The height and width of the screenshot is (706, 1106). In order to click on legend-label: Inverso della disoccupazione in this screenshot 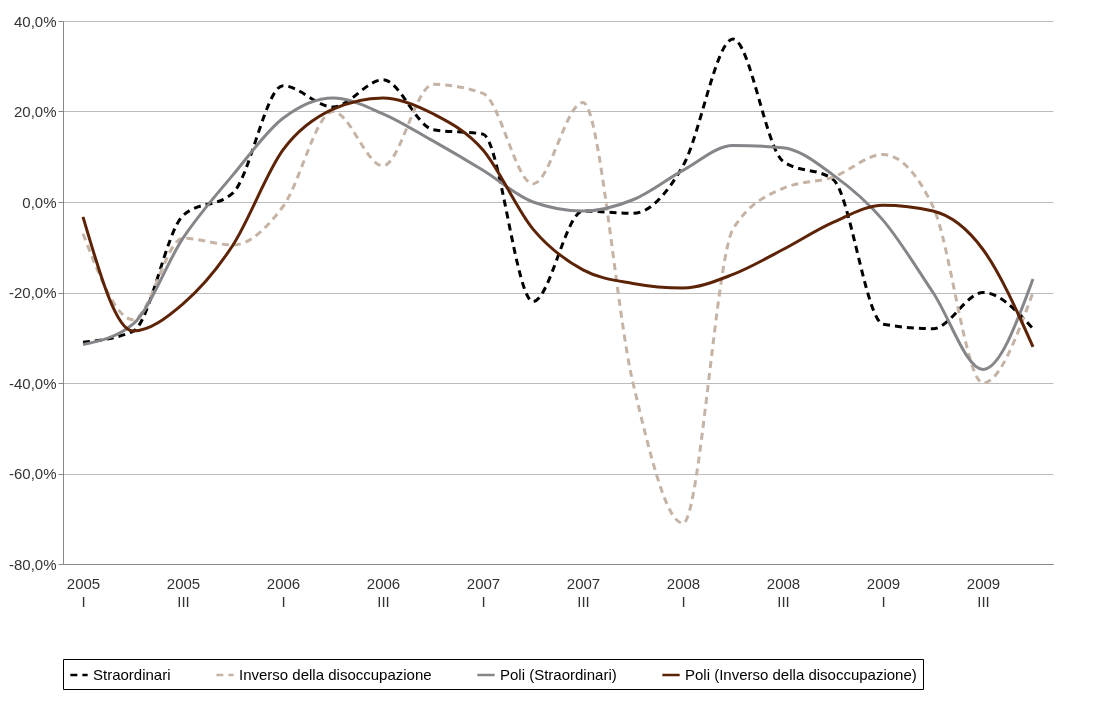, I will do `click(335, 674)`.